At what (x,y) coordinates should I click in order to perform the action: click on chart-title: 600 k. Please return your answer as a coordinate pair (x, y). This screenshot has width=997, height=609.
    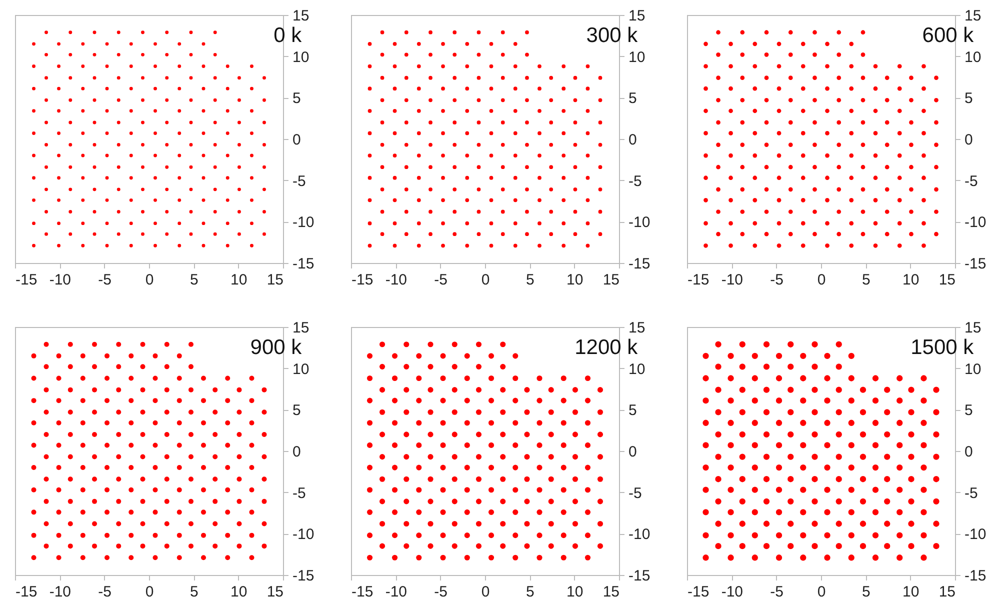
    Looking at the image, I should click on (948, 35).